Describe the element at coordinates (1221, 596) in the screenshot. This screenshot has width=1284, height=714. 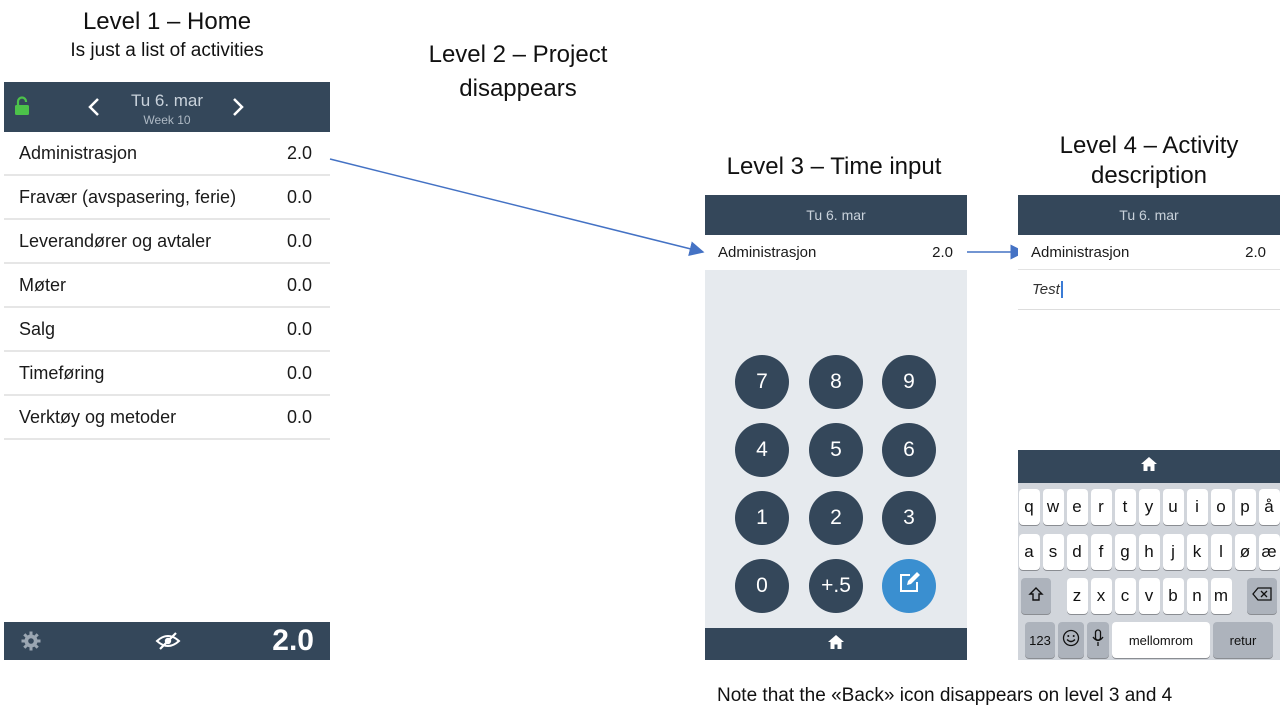
I see `key-m: m` at that location.